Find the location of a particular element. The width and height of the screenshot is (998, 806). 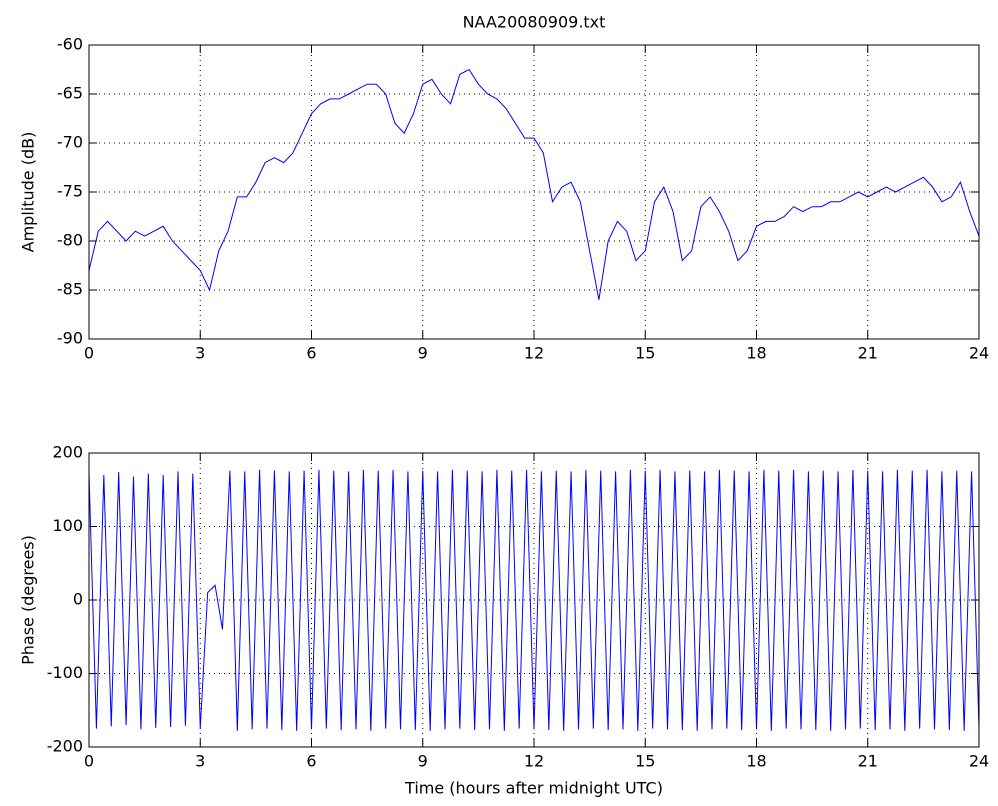

y-tick-label: 0 is located at coordinates (78, 599).